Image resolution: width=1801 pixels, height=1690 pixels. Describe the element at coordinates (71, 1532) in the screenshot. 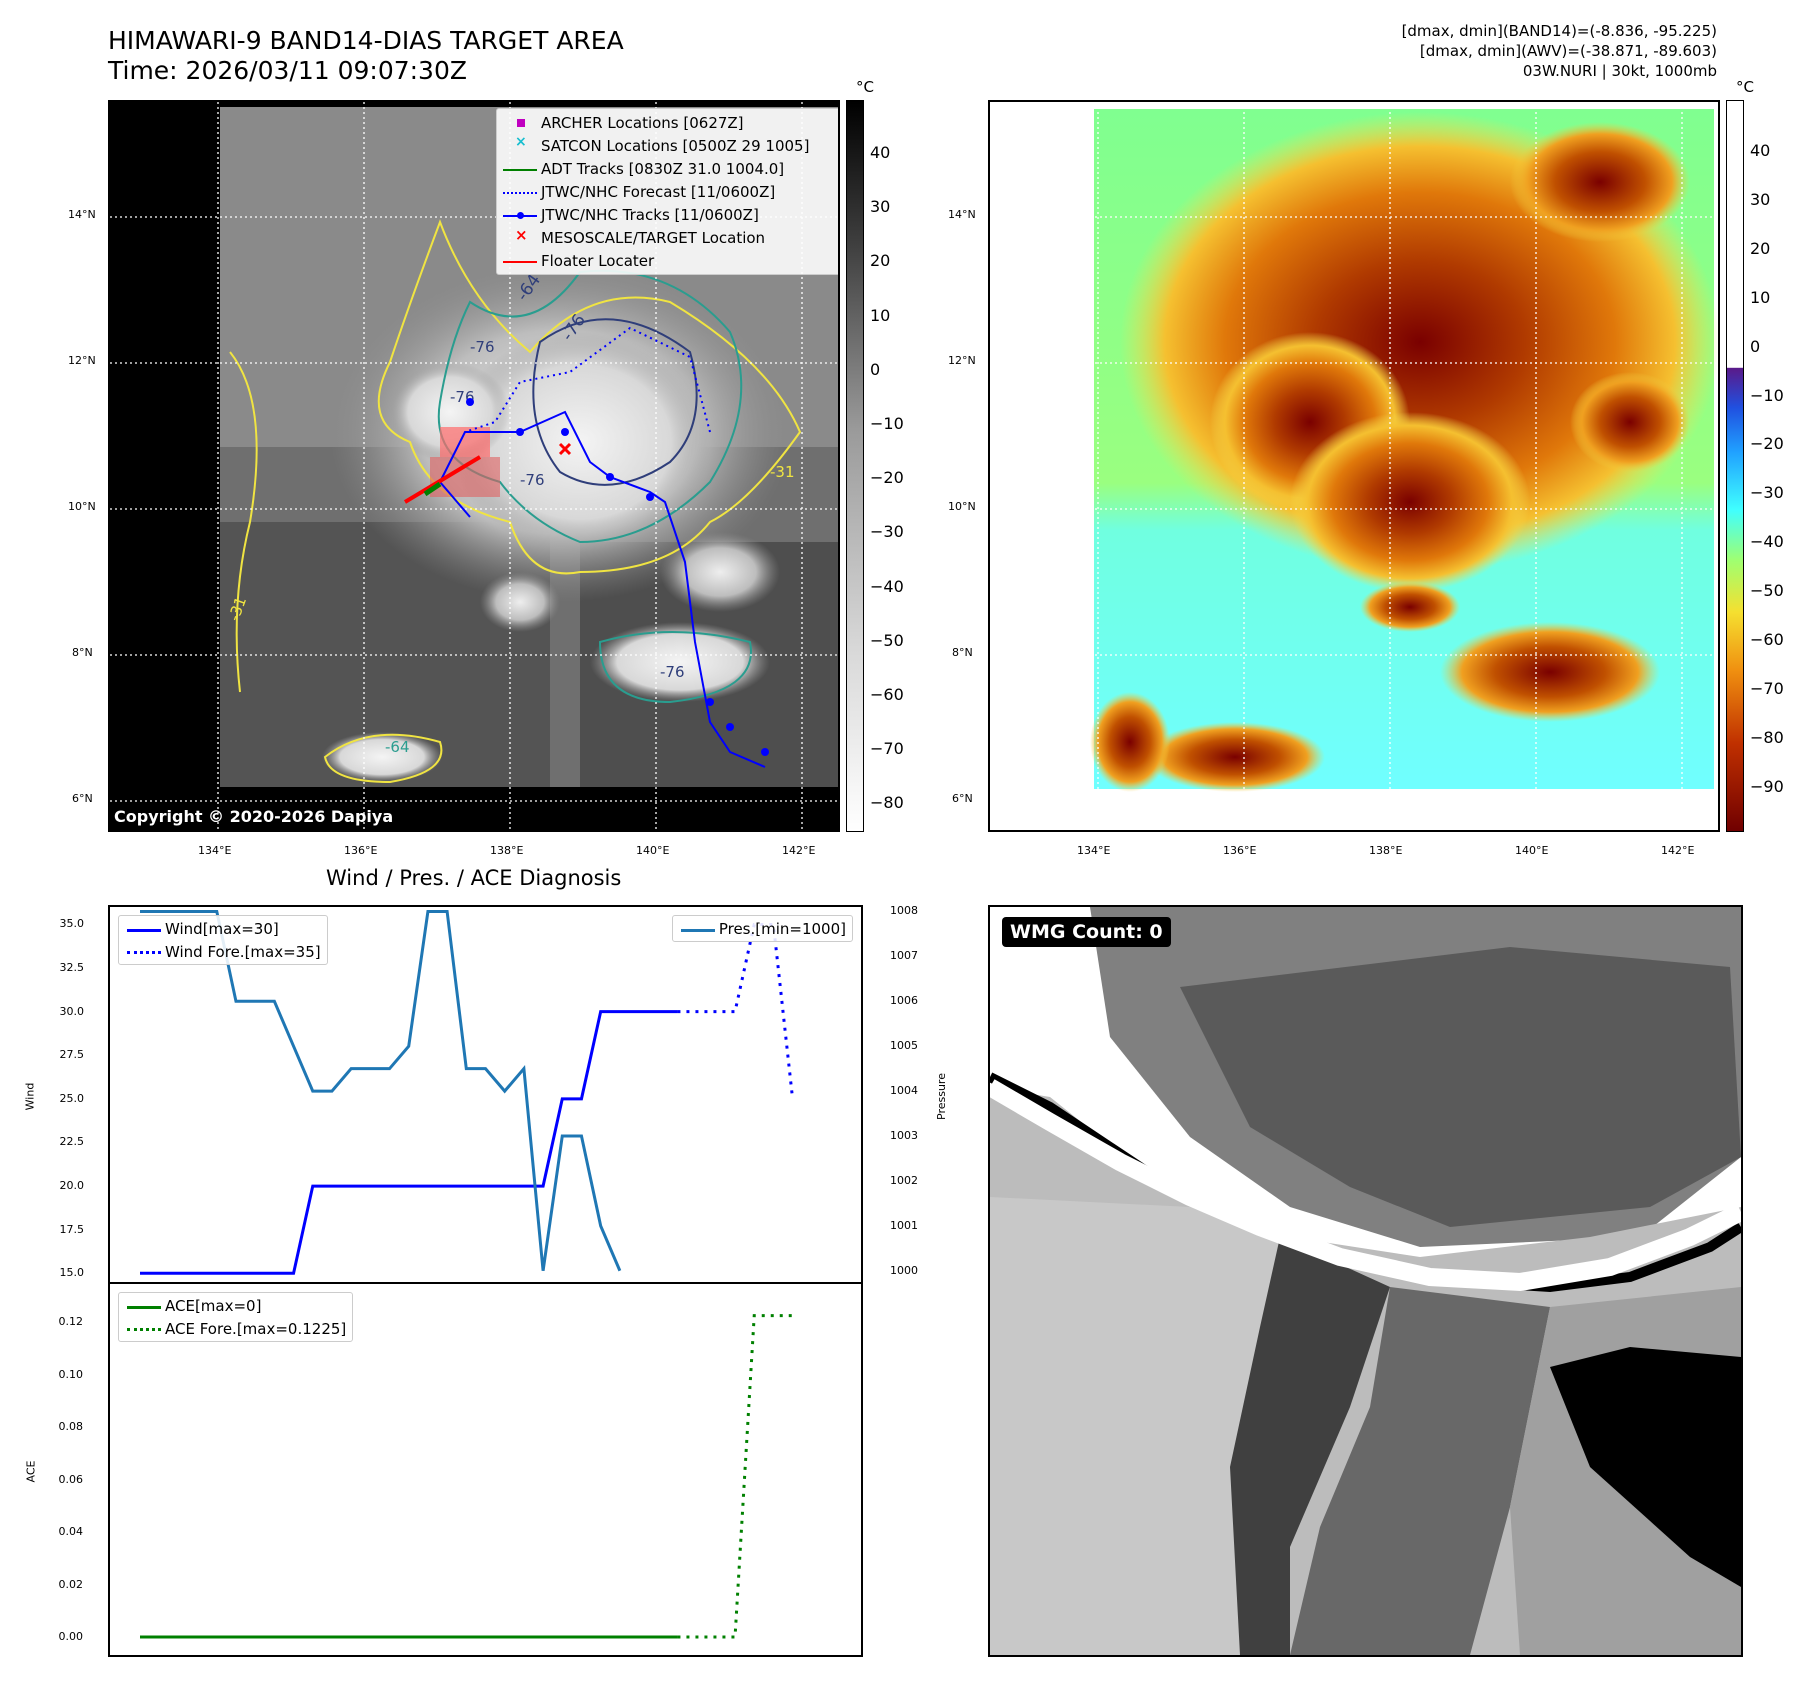

I see `y-tick-label: 0.04` at that location.